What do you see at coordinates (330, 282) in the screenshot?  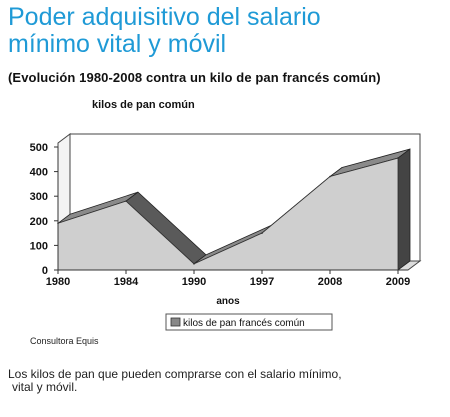 I see `x-tick-label: 2008` at bounding box center [330, 282].